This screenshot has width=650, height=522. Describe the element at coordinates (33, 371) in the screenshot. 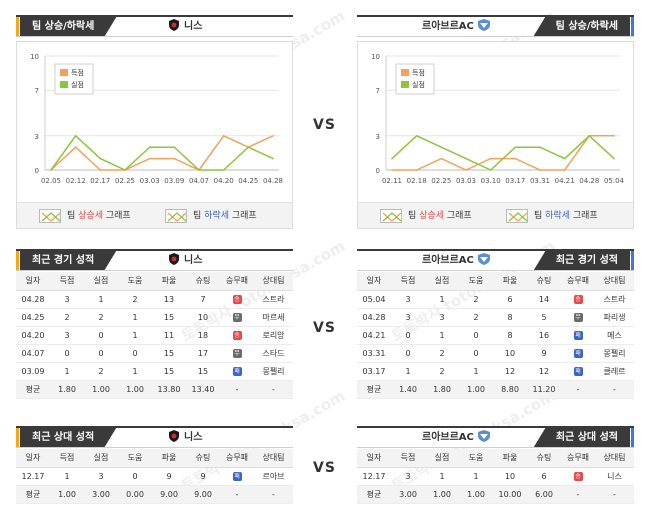

I see `table-cell: 03.09` at that location.